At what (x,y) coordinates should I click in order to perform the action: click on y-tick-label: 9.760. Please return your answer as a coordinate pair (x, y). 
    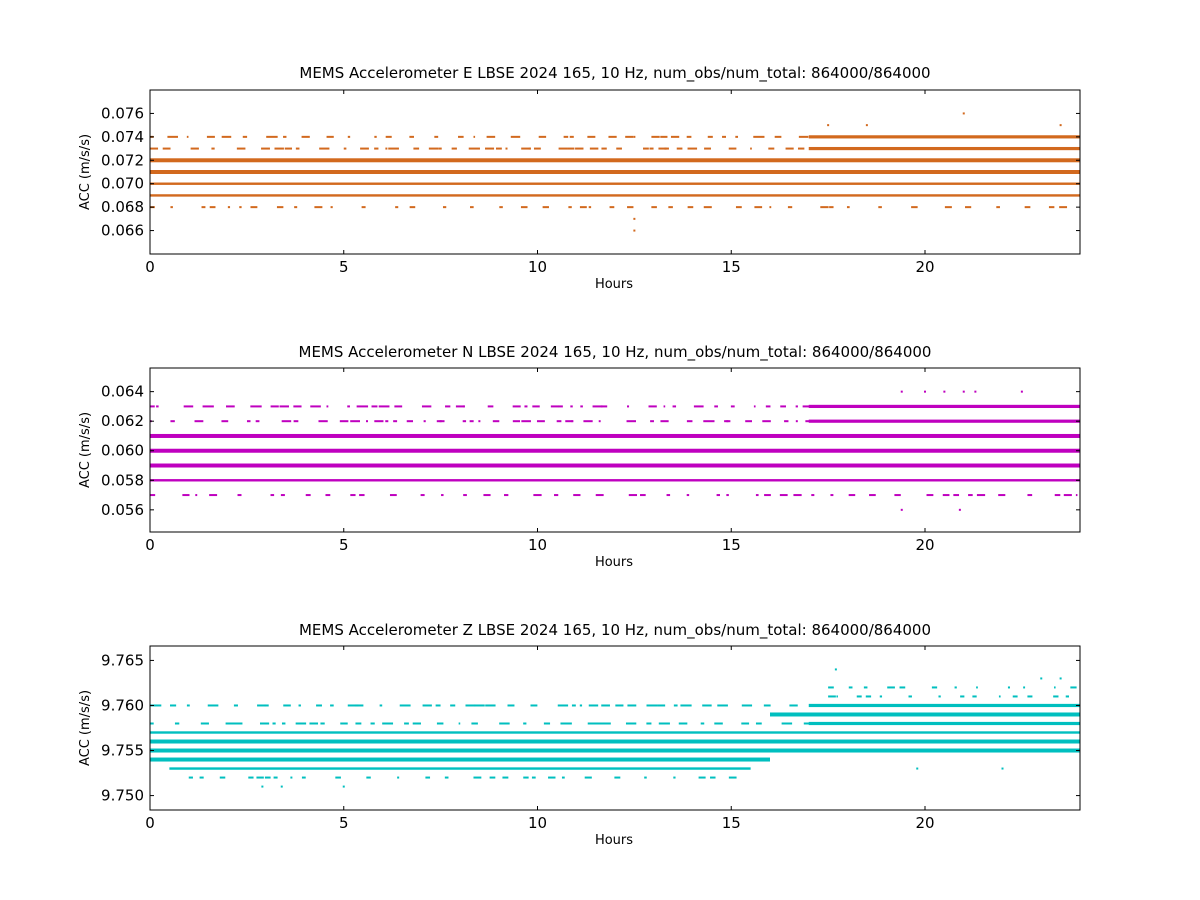
    Looking at the image, I should click on (122, 705).